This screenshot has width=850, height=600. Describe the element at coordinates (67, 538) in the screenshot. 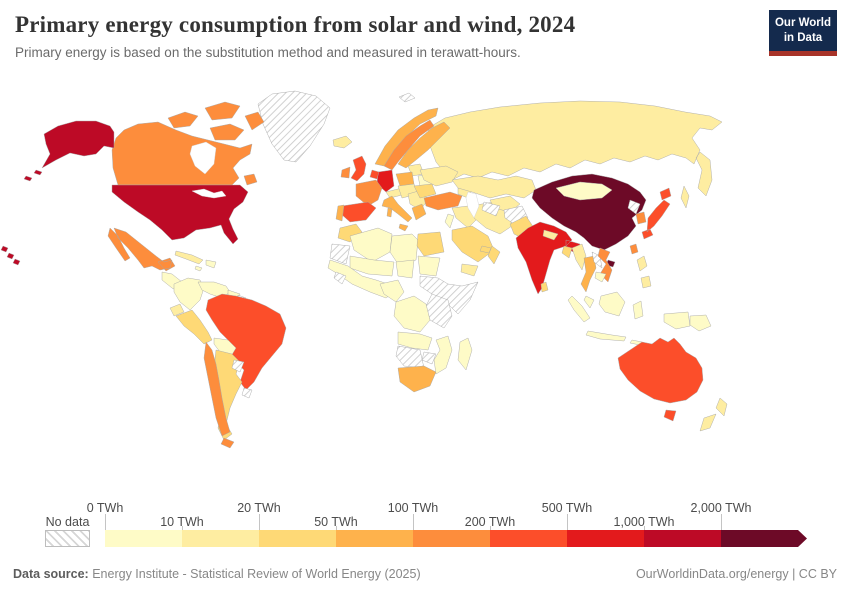

I see `no-data-swatch` at that location.